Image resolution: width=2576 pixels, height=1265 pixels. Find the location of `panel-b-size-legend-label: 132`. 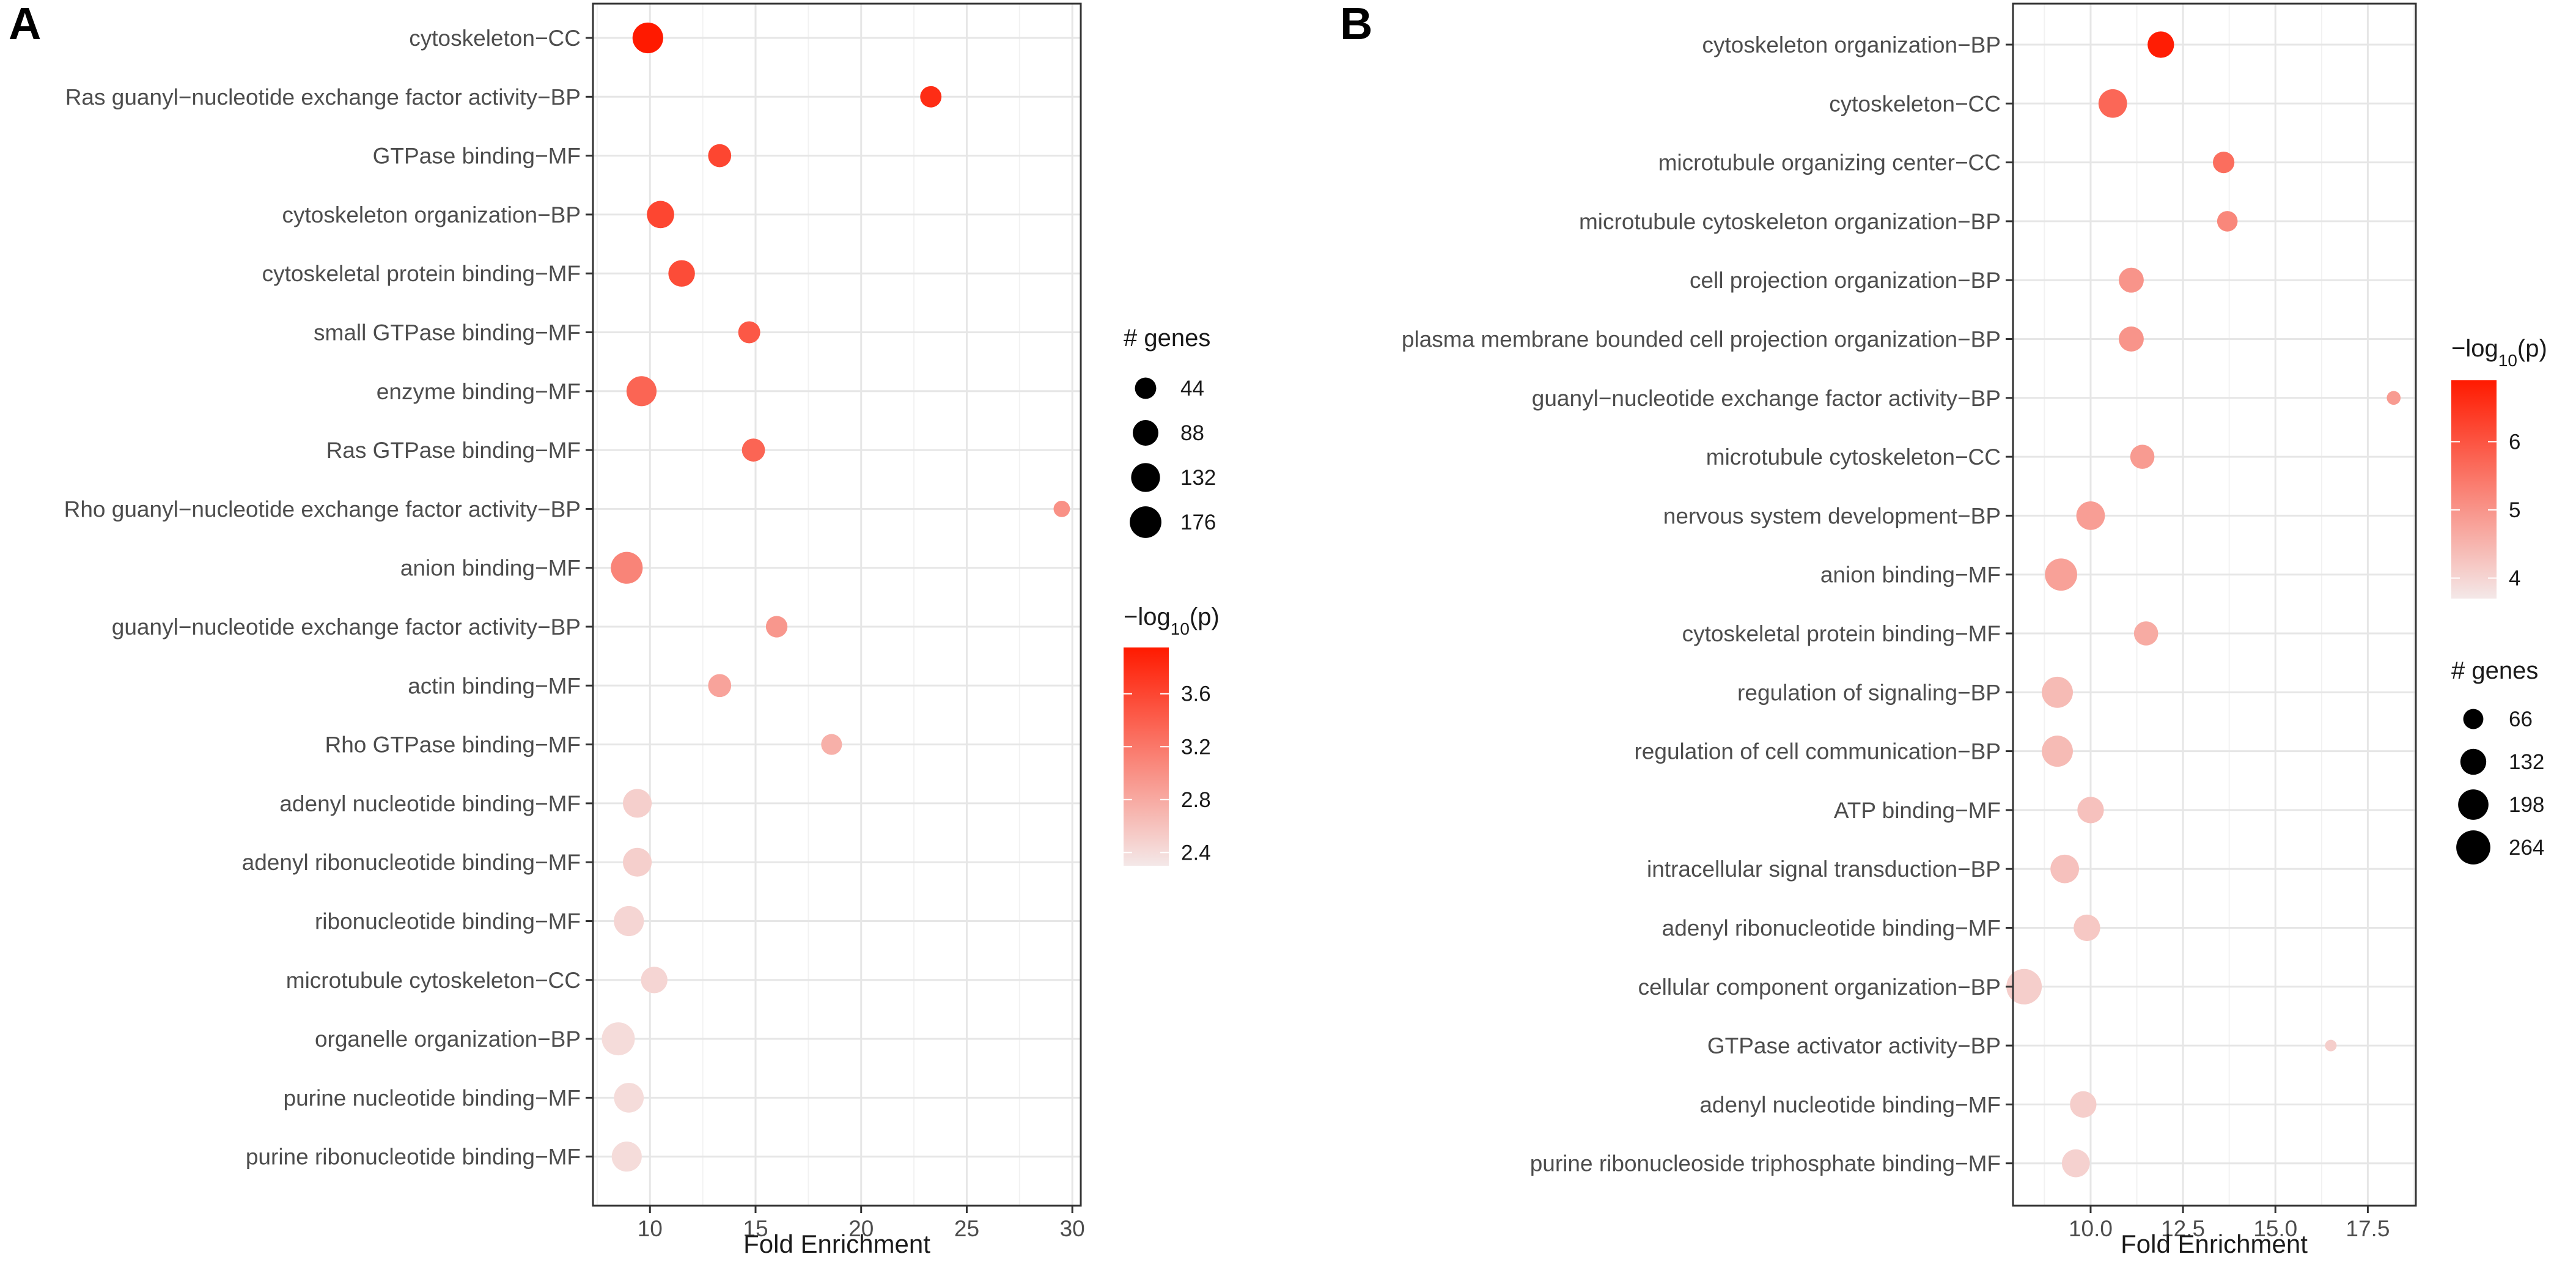

panel-b-size-legend-label: 132 is located at coordinates (2526, 762).